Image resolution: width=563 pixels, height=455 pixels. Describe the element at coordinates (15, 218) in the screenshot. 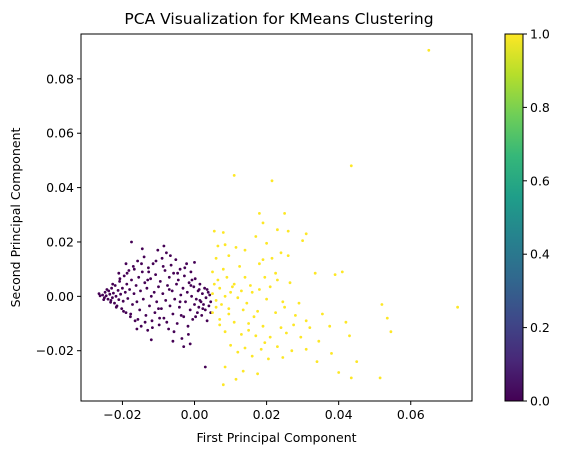

I see `y-axis-label: Second Principal Component` at that location.